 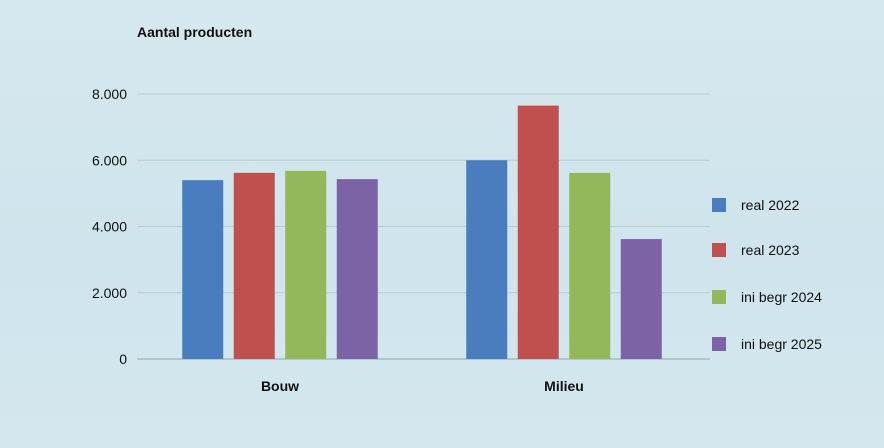 What do you see at coordinates (306, 264) in the screenshot?
I see `bar-bouw-ini-begr-2024` at bounding box center [306, 264].